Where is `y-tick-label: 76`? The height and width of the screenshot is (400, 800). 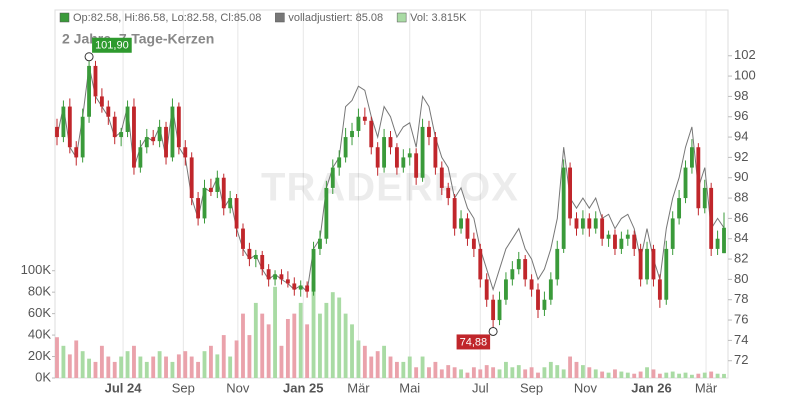 y-tick-label: 76 is located at coordinates (741, 318).